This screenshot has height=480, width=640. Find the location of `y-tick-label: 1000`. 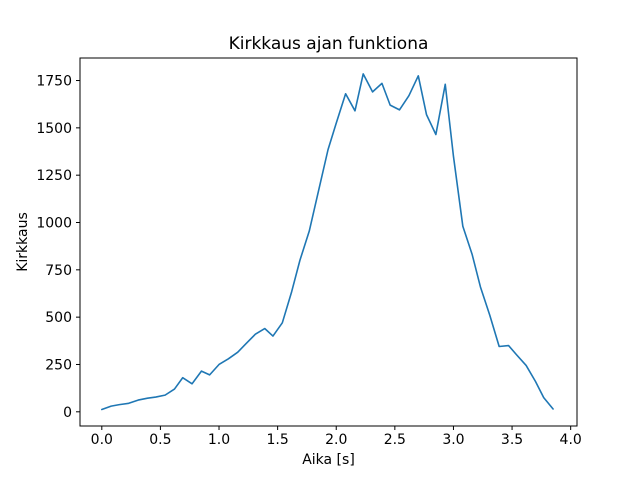

y-tick-label: 1000 is located at coordinates (54, 224).